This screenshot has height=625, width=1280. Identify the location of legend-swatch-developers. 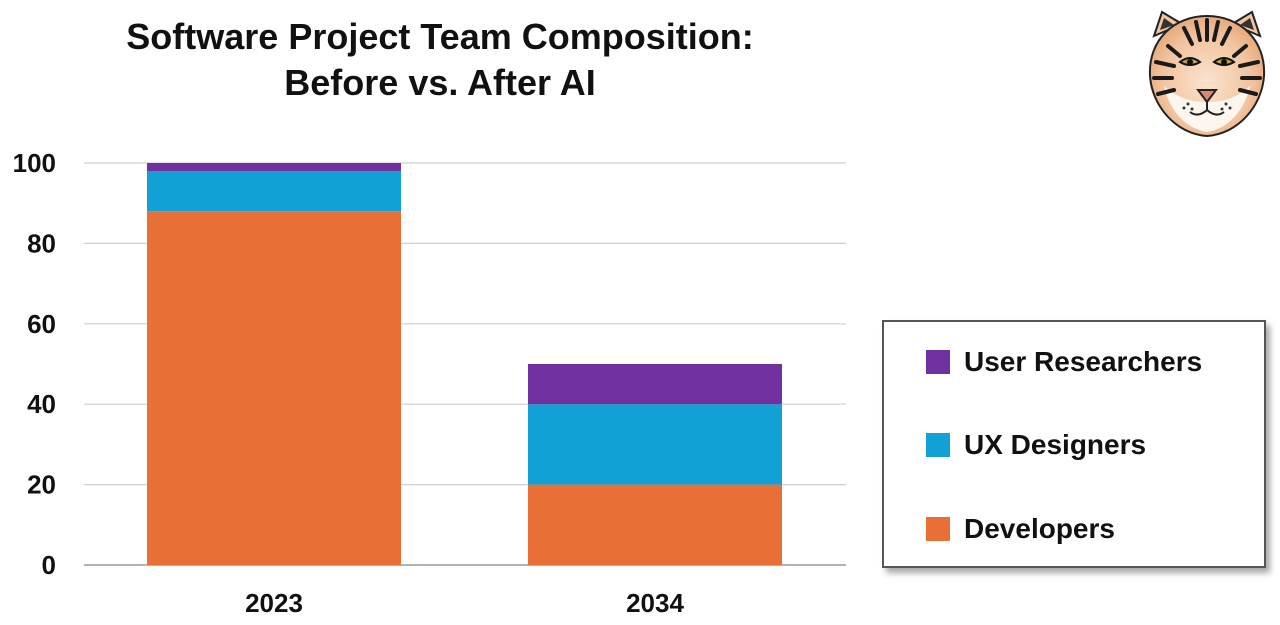
(938, 529).